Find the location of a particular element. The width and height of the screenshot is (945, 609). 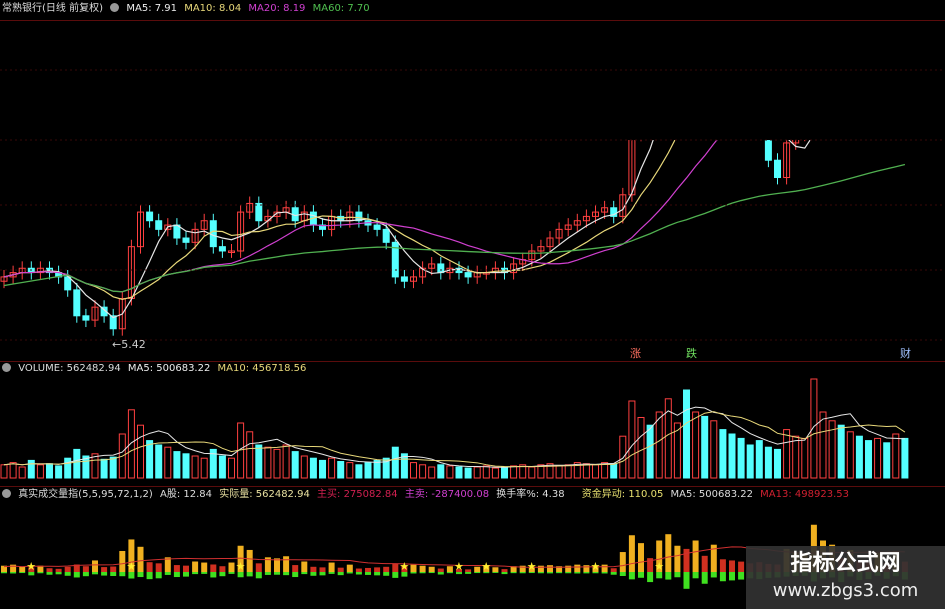

stock-title: 常熟银行(日线 前复权) is located at coordinates (52, 8).